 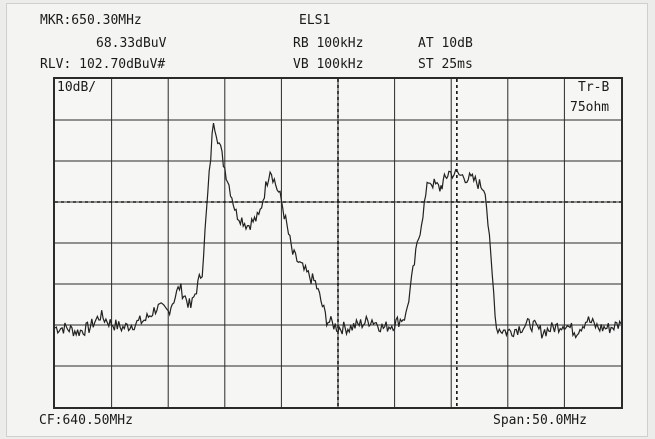 What do you see at coordinates (131, 43) in the screenshot?
I see `marker-level: 68.33dBuV` at bounding box center [131, 43].